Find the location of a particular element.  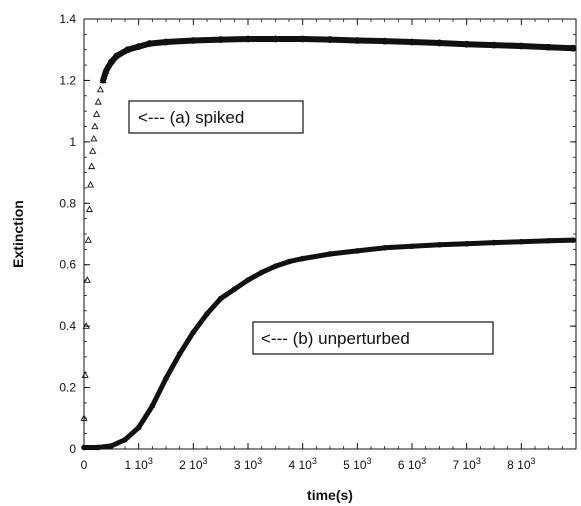

y-tick-label: 0.4 is located at coordinates (67, 326).